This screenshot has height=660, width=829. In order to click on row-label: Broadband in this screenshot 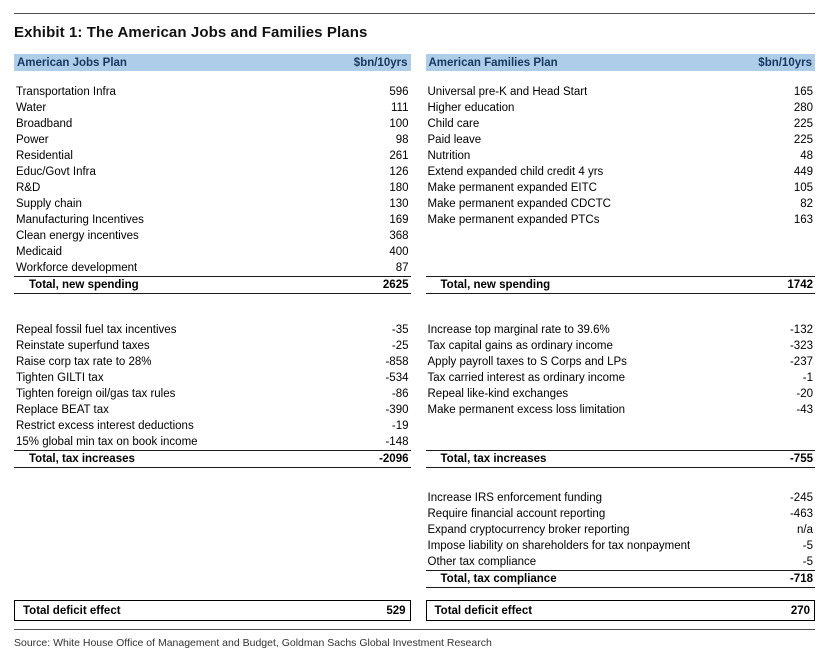, I will do `click(44, 124)`.